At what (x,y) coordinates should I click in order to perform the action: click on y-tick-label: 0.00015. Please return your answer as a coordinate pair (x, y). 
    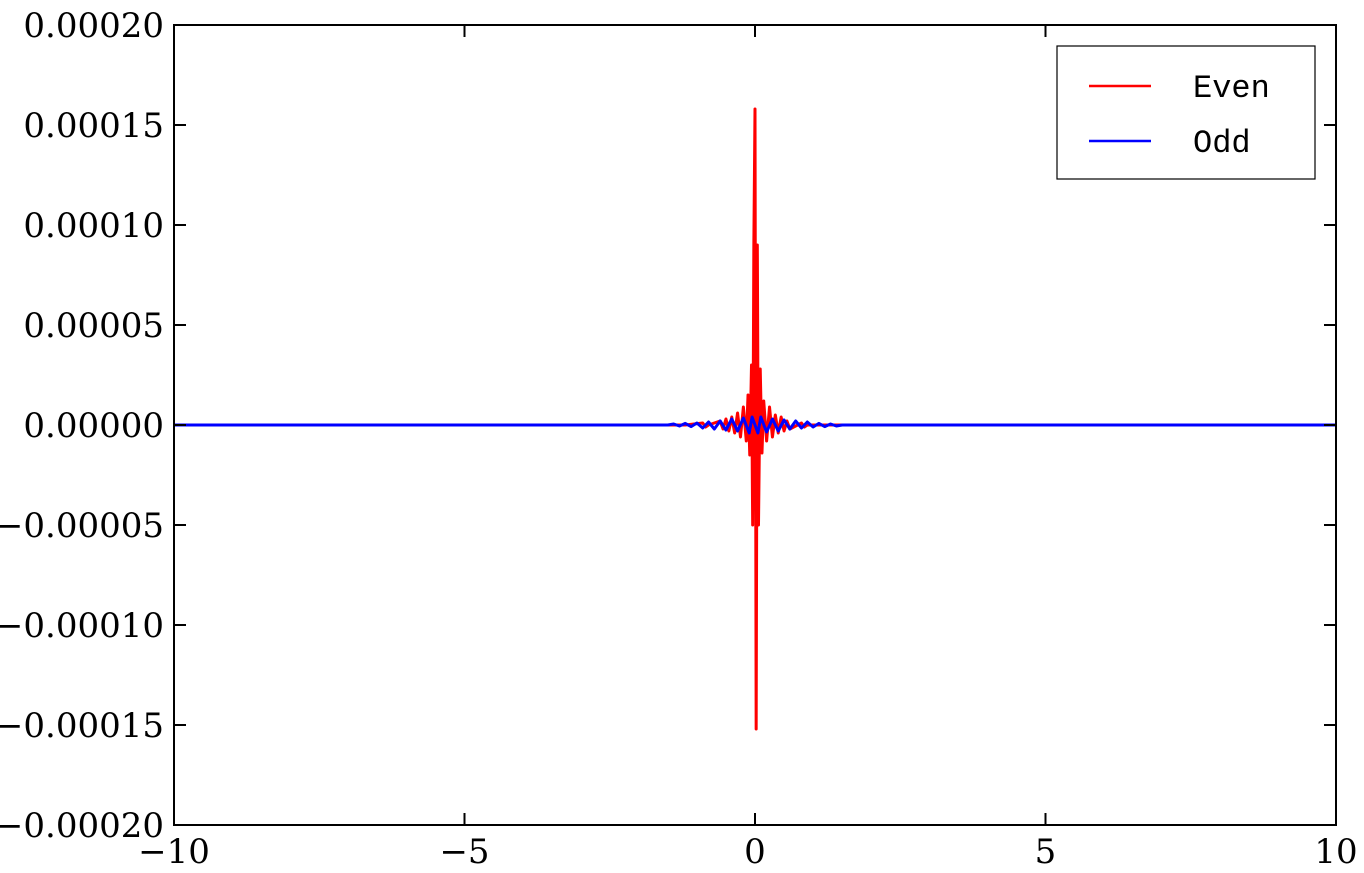
    Looking at the image, I should click on (93, 126).